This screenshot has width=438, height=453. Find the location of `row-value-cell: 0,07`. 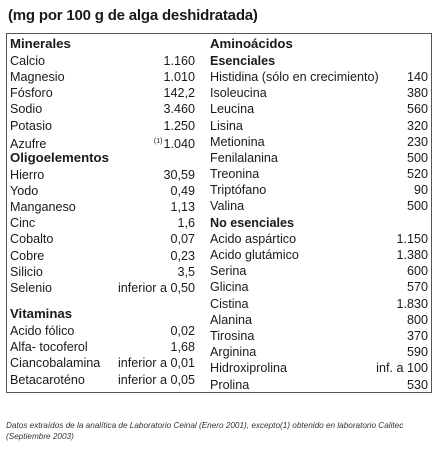

row-value-cell: 0,07 is located at coordinates (182, 239).